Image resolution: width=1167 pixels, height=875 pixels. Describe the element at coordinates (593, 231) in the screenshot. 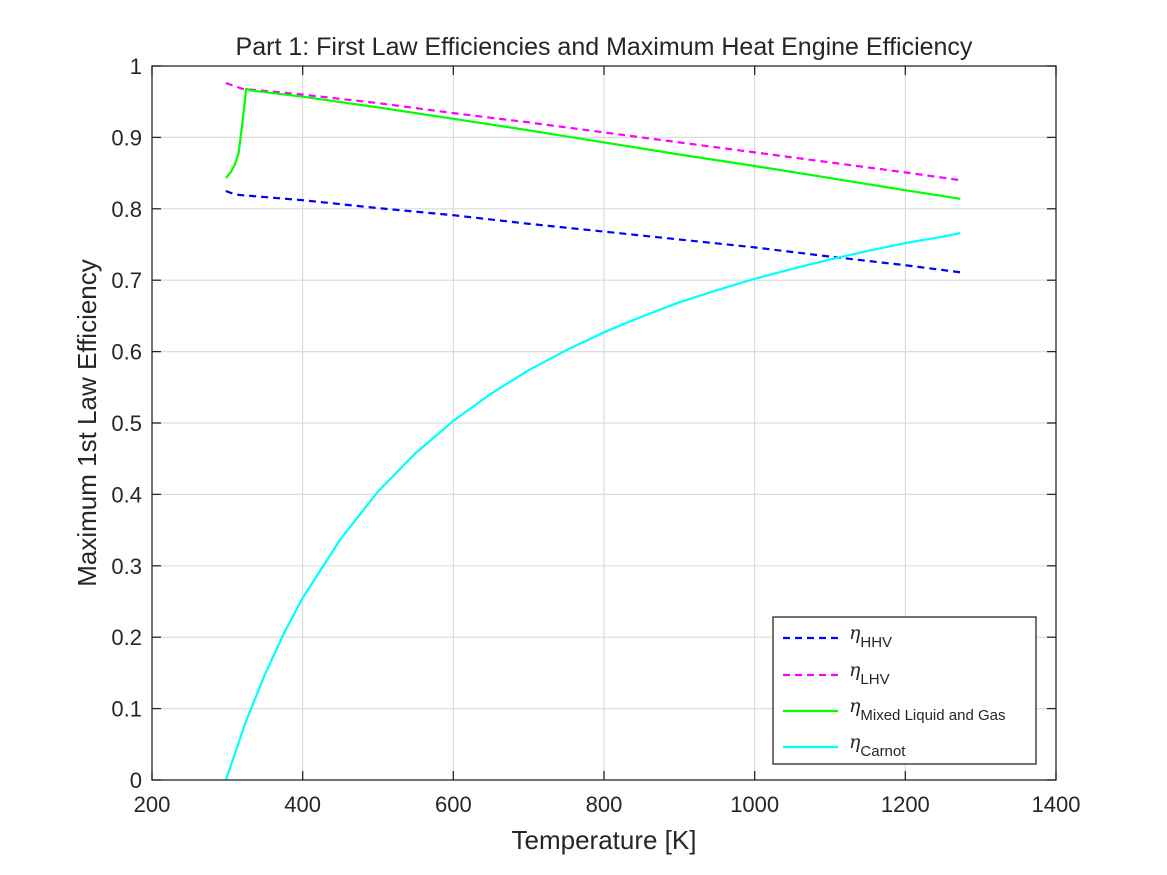

I see `series-line-hhv` at that location.